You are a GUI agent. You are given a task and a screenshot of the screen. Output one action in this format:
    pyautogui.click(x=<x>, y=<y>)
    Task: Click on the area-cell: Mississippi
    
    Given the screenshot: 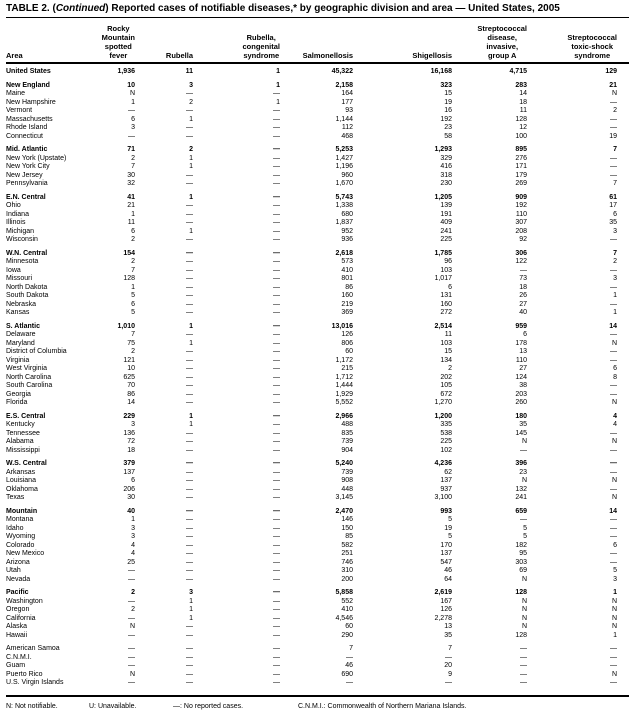 What is the action you would take?
    pyautogui.click(x=23, y=450)
    